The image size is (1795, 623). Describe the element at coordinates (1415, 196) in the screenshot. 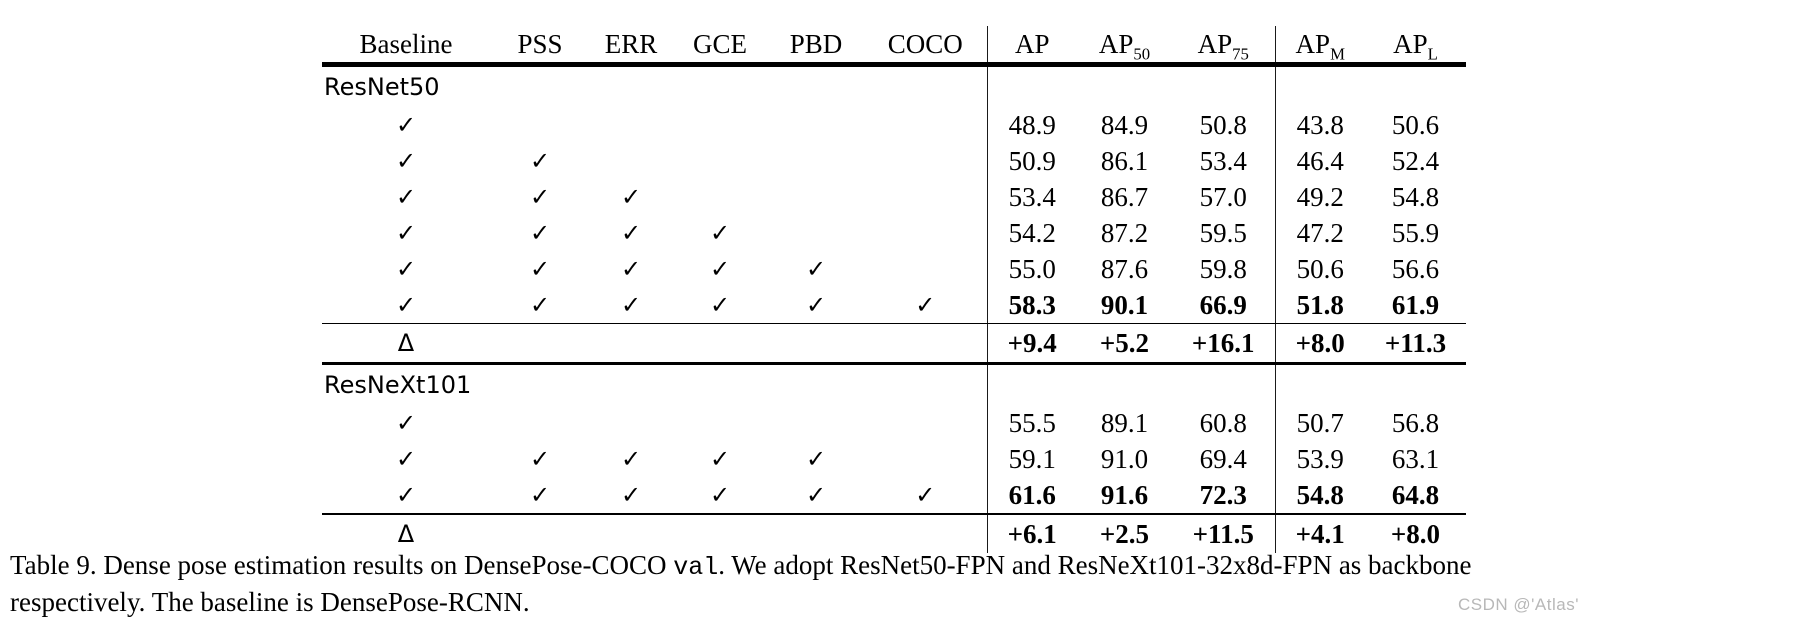

I see `metric-value-cell: 54.8` at that location.